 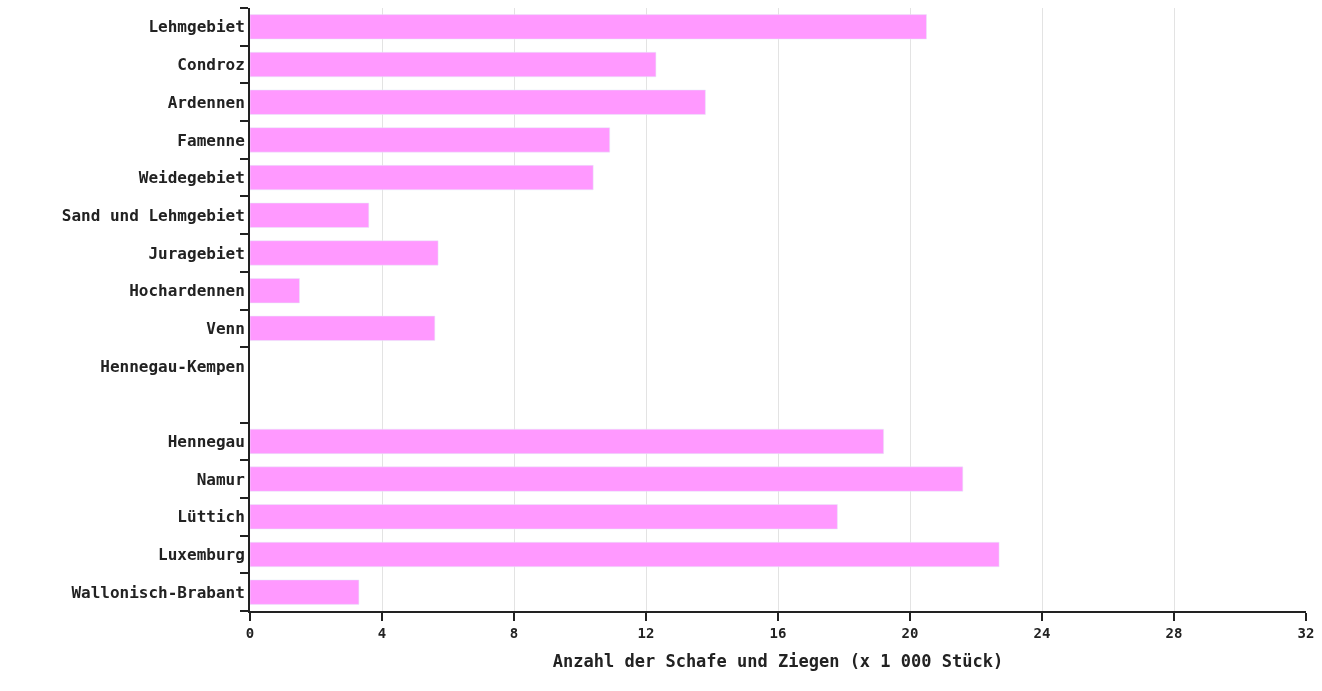 What do you see at coordinates (1174, 632) in the screenshot?
I see `x-tick-label: 28` at bounding box center [1174, 632].